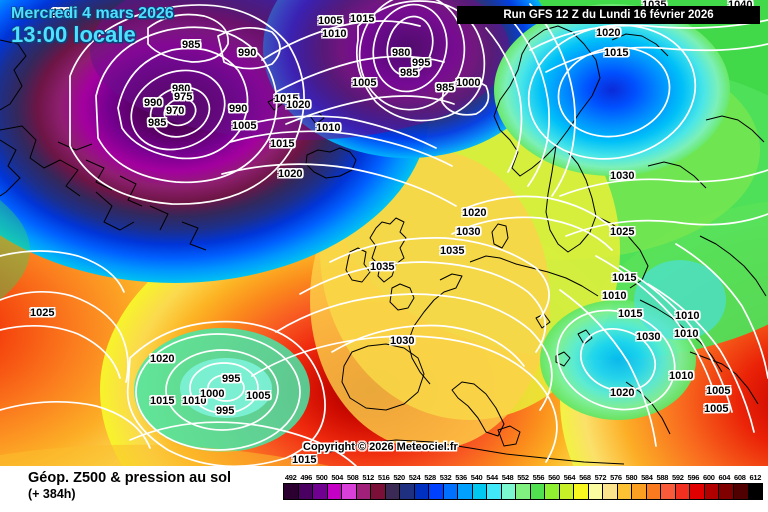 This screenshot has width=768, height=512. Describe the element at coordinates (538, 477) in the screenshot. I see `colorbar-tick: 556` at that location.